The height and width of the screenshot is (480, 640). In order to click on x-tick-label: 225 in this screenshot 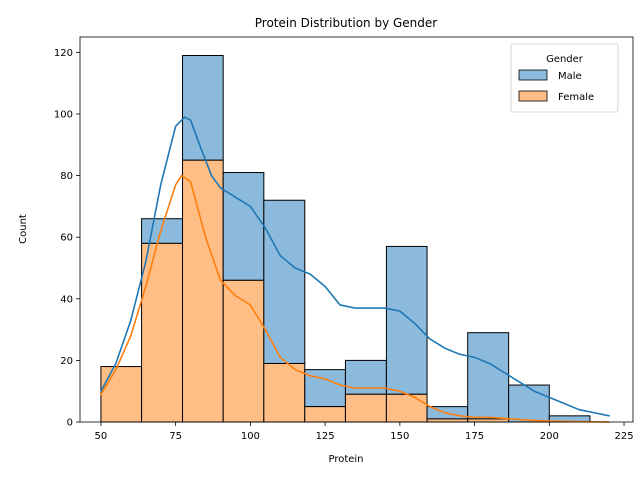, I will do `click(623, 436)`.